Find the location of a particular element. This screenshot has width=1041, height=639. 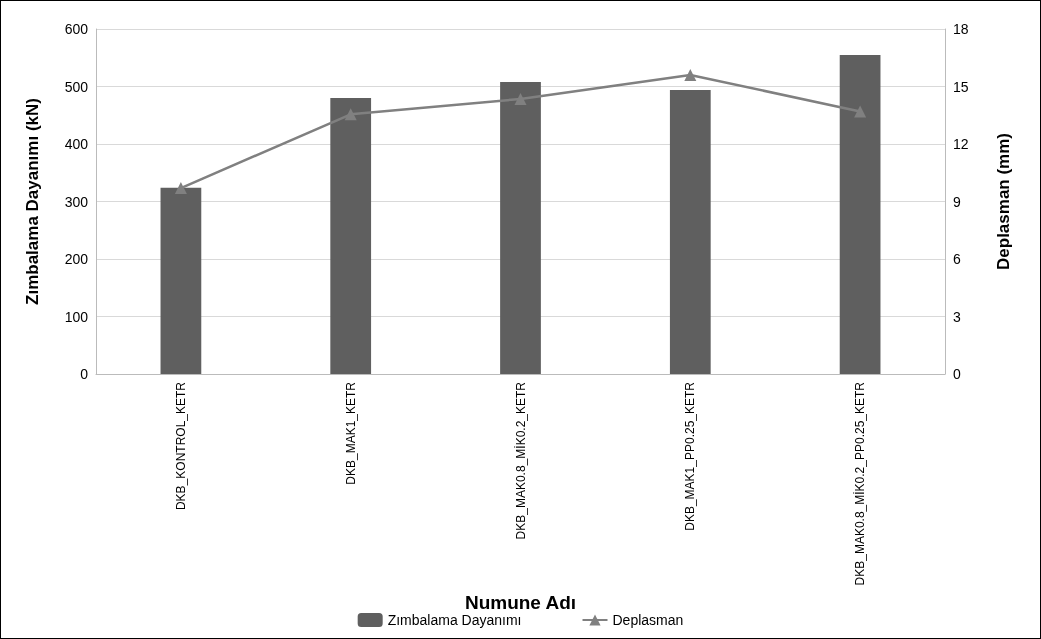

y-tick-label: 600 is located at coordinates (76, 29).